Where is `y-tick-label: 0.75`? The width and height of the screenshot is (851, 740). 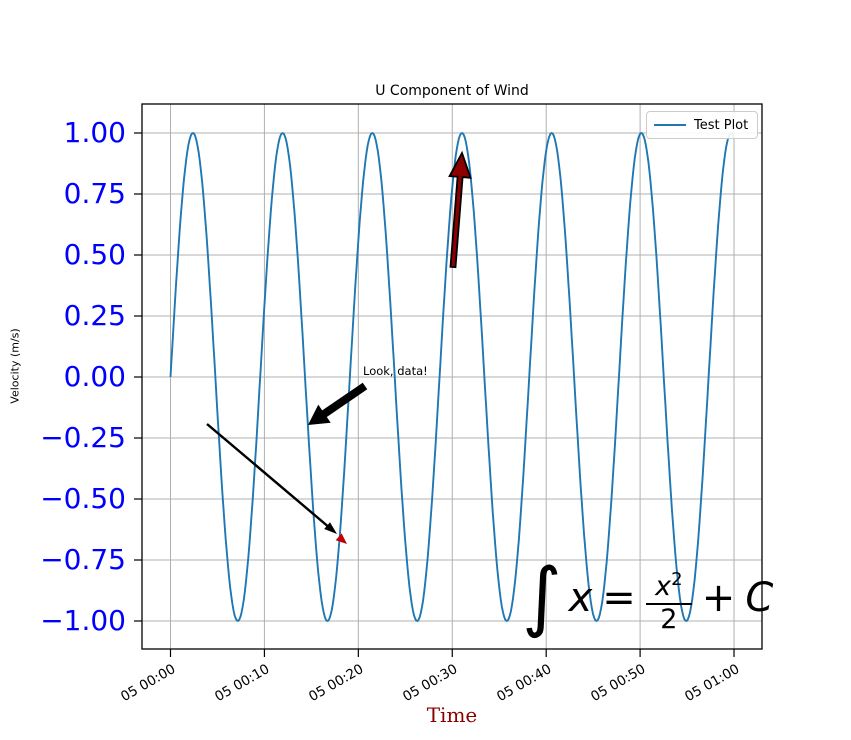 y-tick-label: 0.75 is located at coordinates (94, 193).